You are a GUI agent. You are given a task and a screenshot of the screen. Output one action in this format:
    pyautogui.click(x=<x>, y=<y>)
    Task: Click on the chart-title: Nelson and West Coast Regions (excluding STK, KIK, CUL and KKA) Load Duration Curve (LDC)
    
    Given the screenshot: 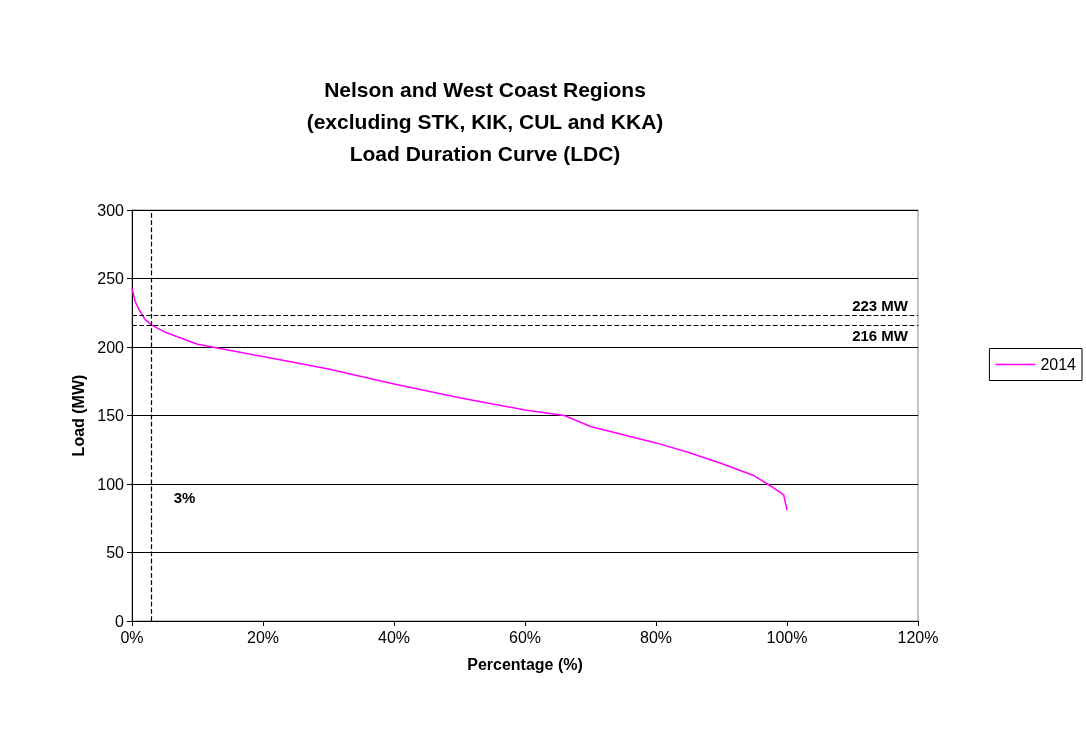 What is the action you would take?
    pyautogui.click(x=485, y=121)
    